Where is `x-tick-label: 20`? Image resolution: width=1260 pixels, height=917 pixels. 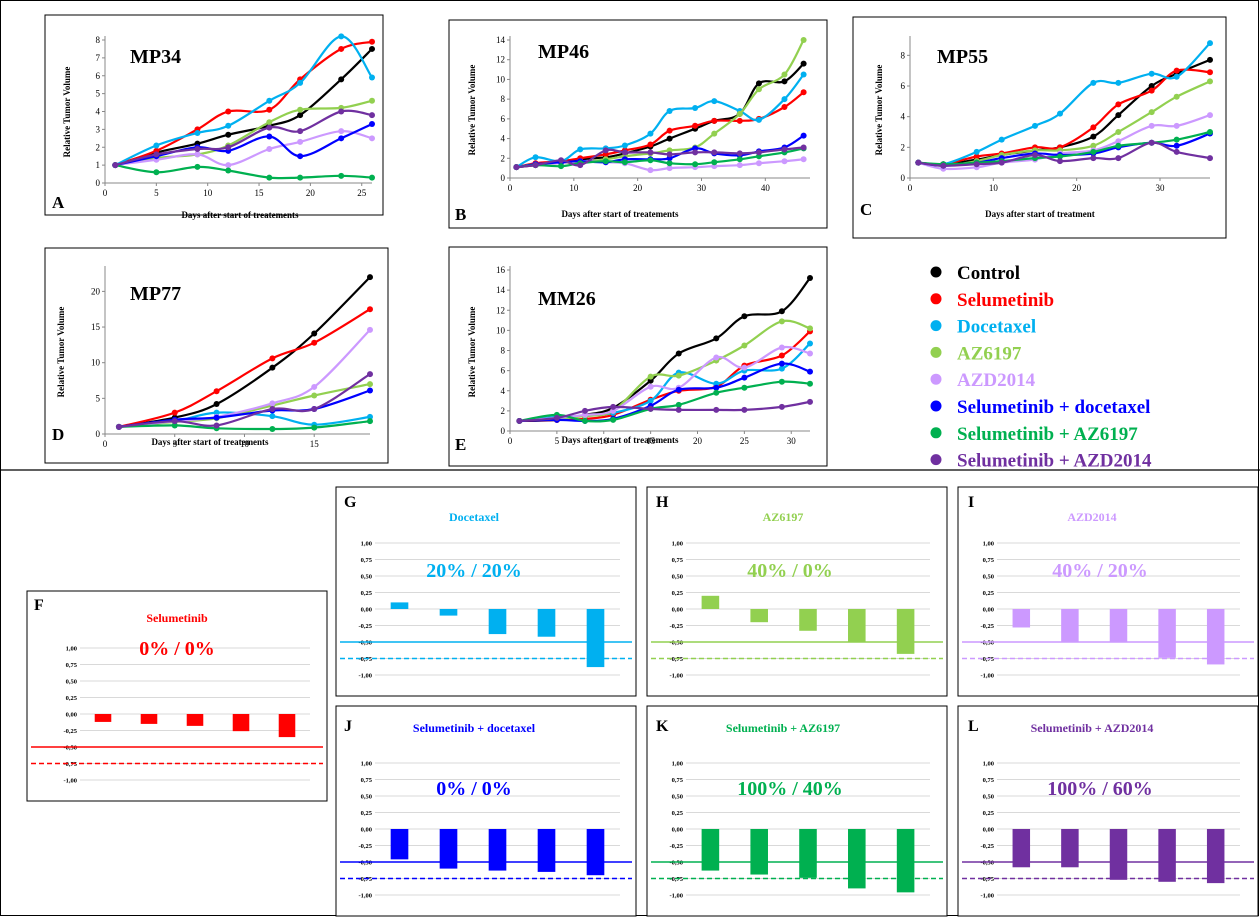 x-tick-label: 20 is located at coordinates (1077, 188).